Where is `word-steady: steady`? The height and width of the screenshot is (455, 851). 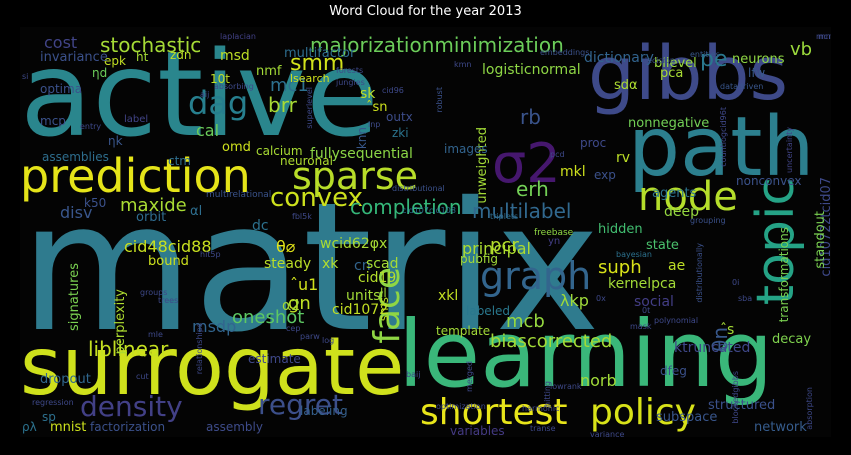 word-steady: steady is located at coordinates (288, 264).